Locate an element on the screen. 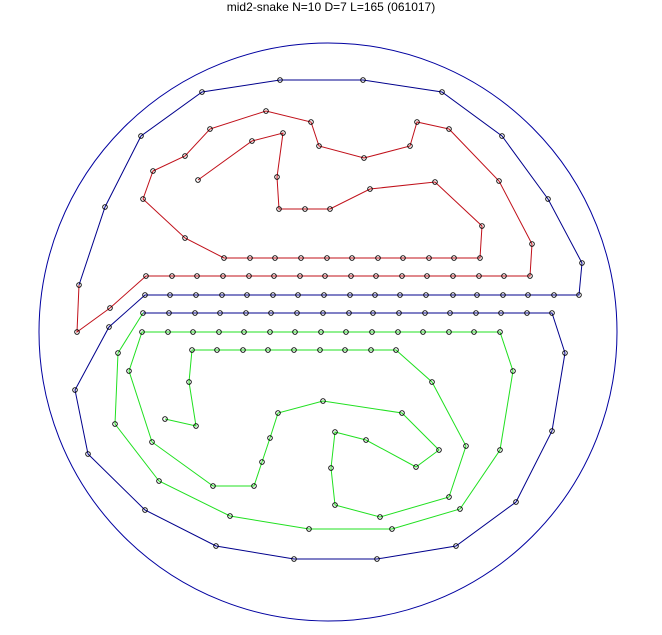 The image size is (662, 635). figure-title: mid2-snake N=10 D=7 L=165 (061017) is located at coordinates (331, 7).